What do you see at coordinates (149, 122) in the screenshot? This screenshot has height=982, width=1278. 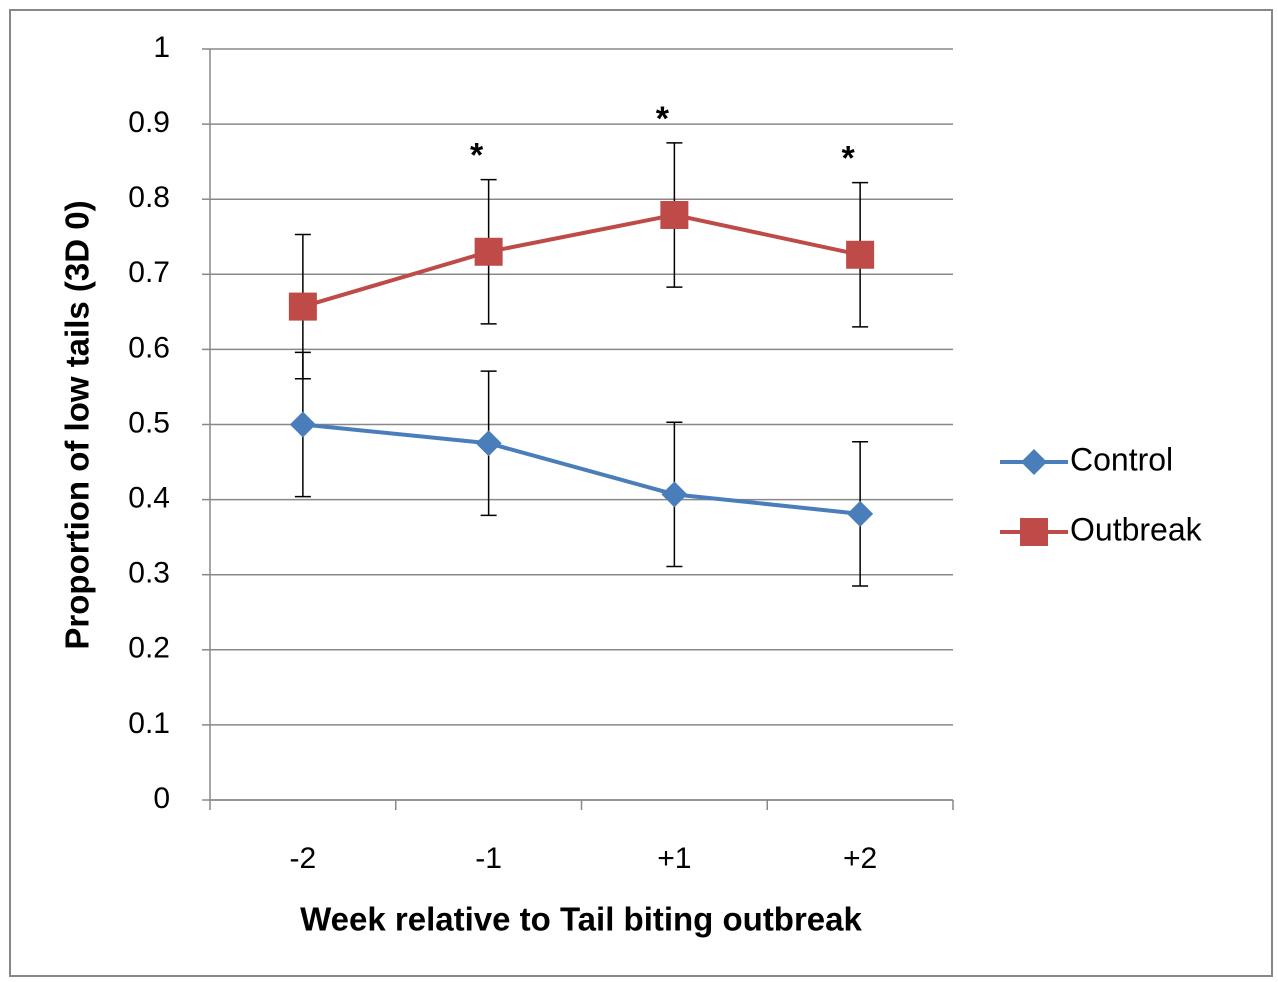 I see `y-tick-label: 0.9` at bounding box center [149, 122].